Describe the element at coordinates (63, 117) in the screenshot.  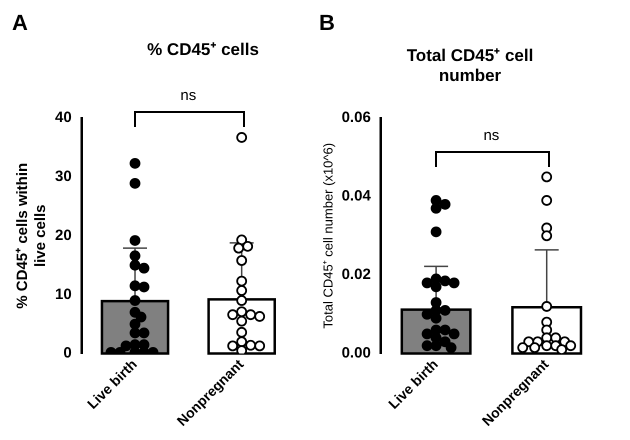
I see `y-tick-label: 40` at that location.